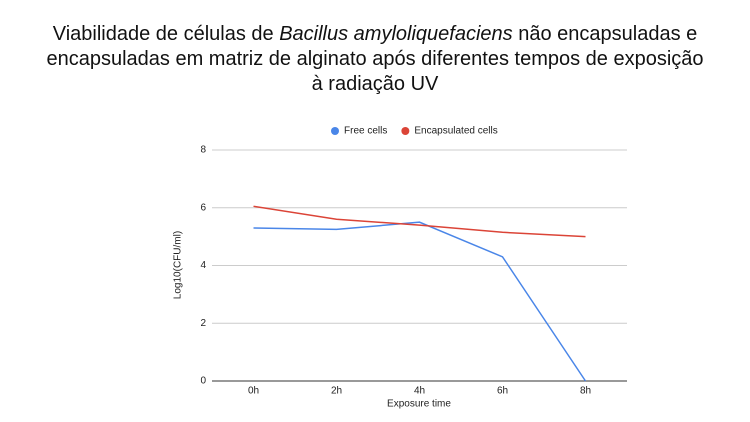  I want to click on x-tick-label: 6h, so click(502, 391).